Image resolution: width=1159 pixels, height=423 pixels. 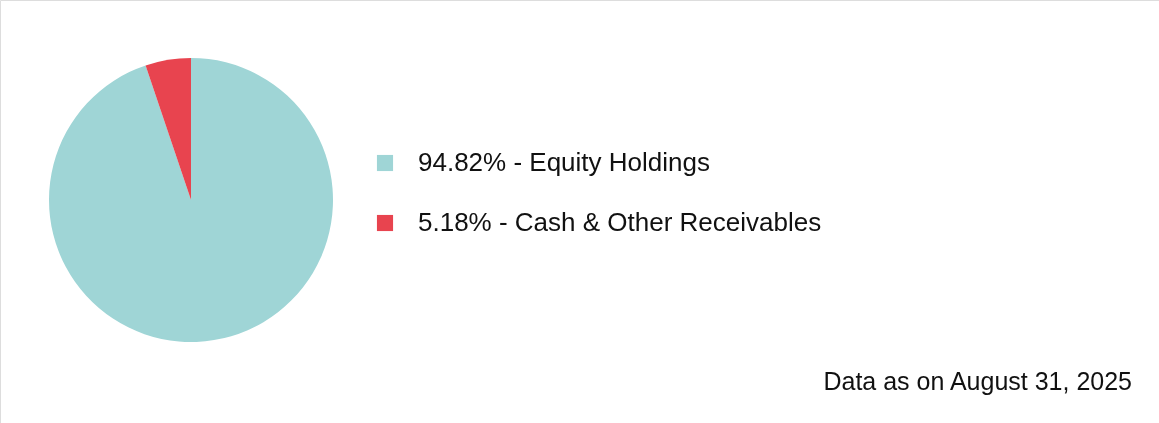 I want to click on text: Data as on August 31, 2025, so click(x=977, y=381).